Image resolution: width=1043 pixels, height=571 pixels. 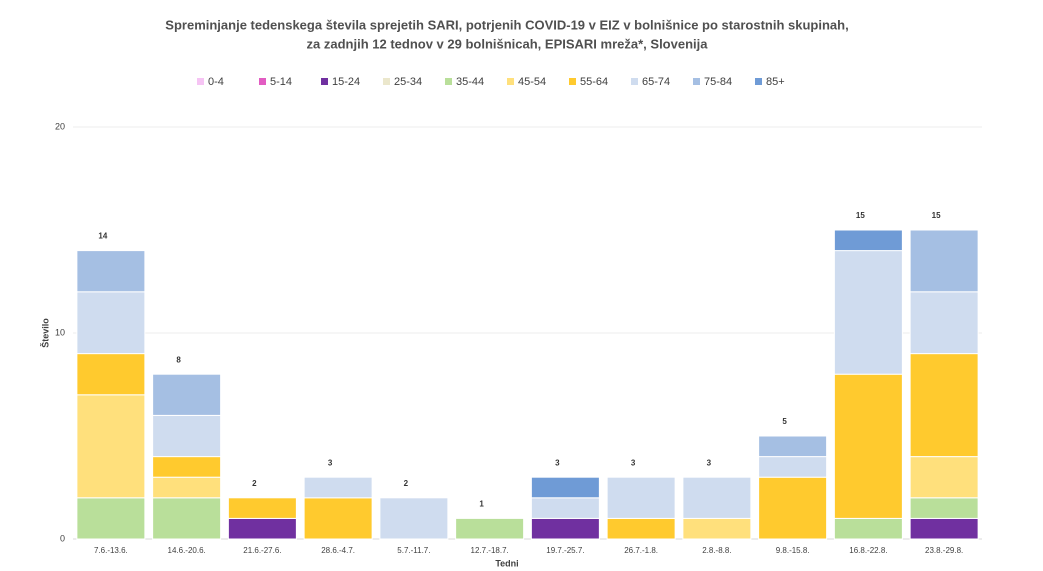 I want to click on legend-label: 0-4, so click(x=216, y=82).